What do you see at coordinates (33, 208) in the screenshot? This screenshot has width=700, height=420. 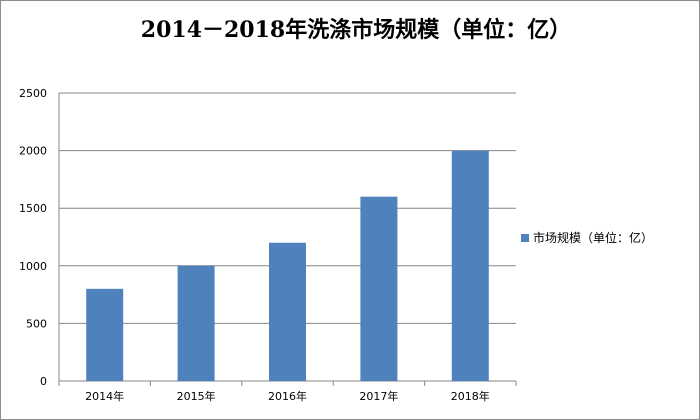 I see `y-tick-label: 1500` at bounding box center [33, 208].